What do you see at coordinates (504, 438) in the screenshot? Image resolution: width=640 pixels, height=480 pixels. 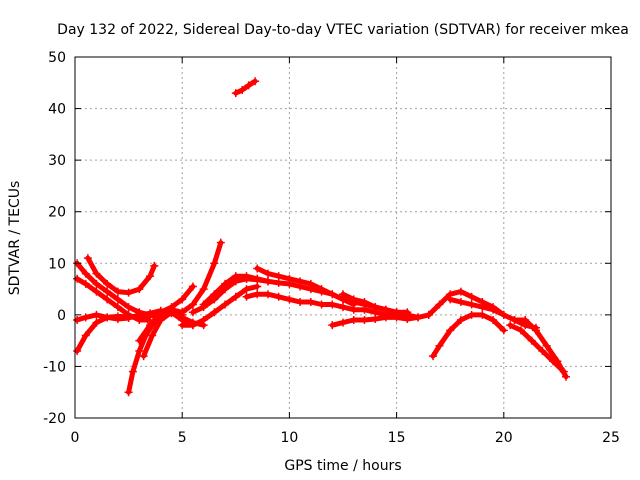 I see `x-tick-label: 20` at bounding box center [504, 438].